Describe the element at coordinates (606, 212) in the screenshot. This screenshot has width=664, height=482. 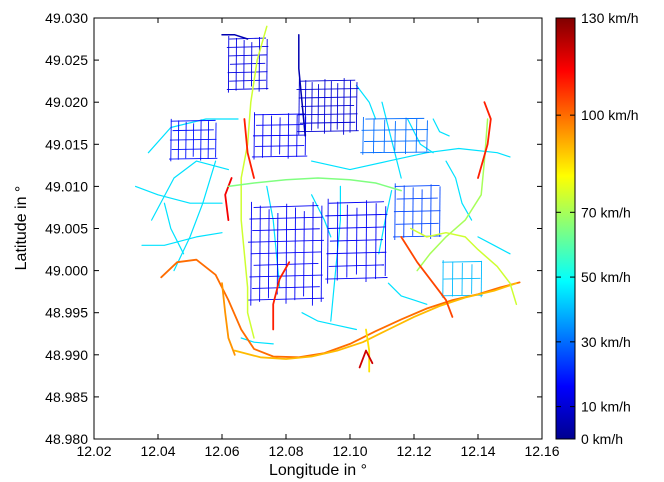
I see `colorbar-label-70: 70 km/h` at that location.